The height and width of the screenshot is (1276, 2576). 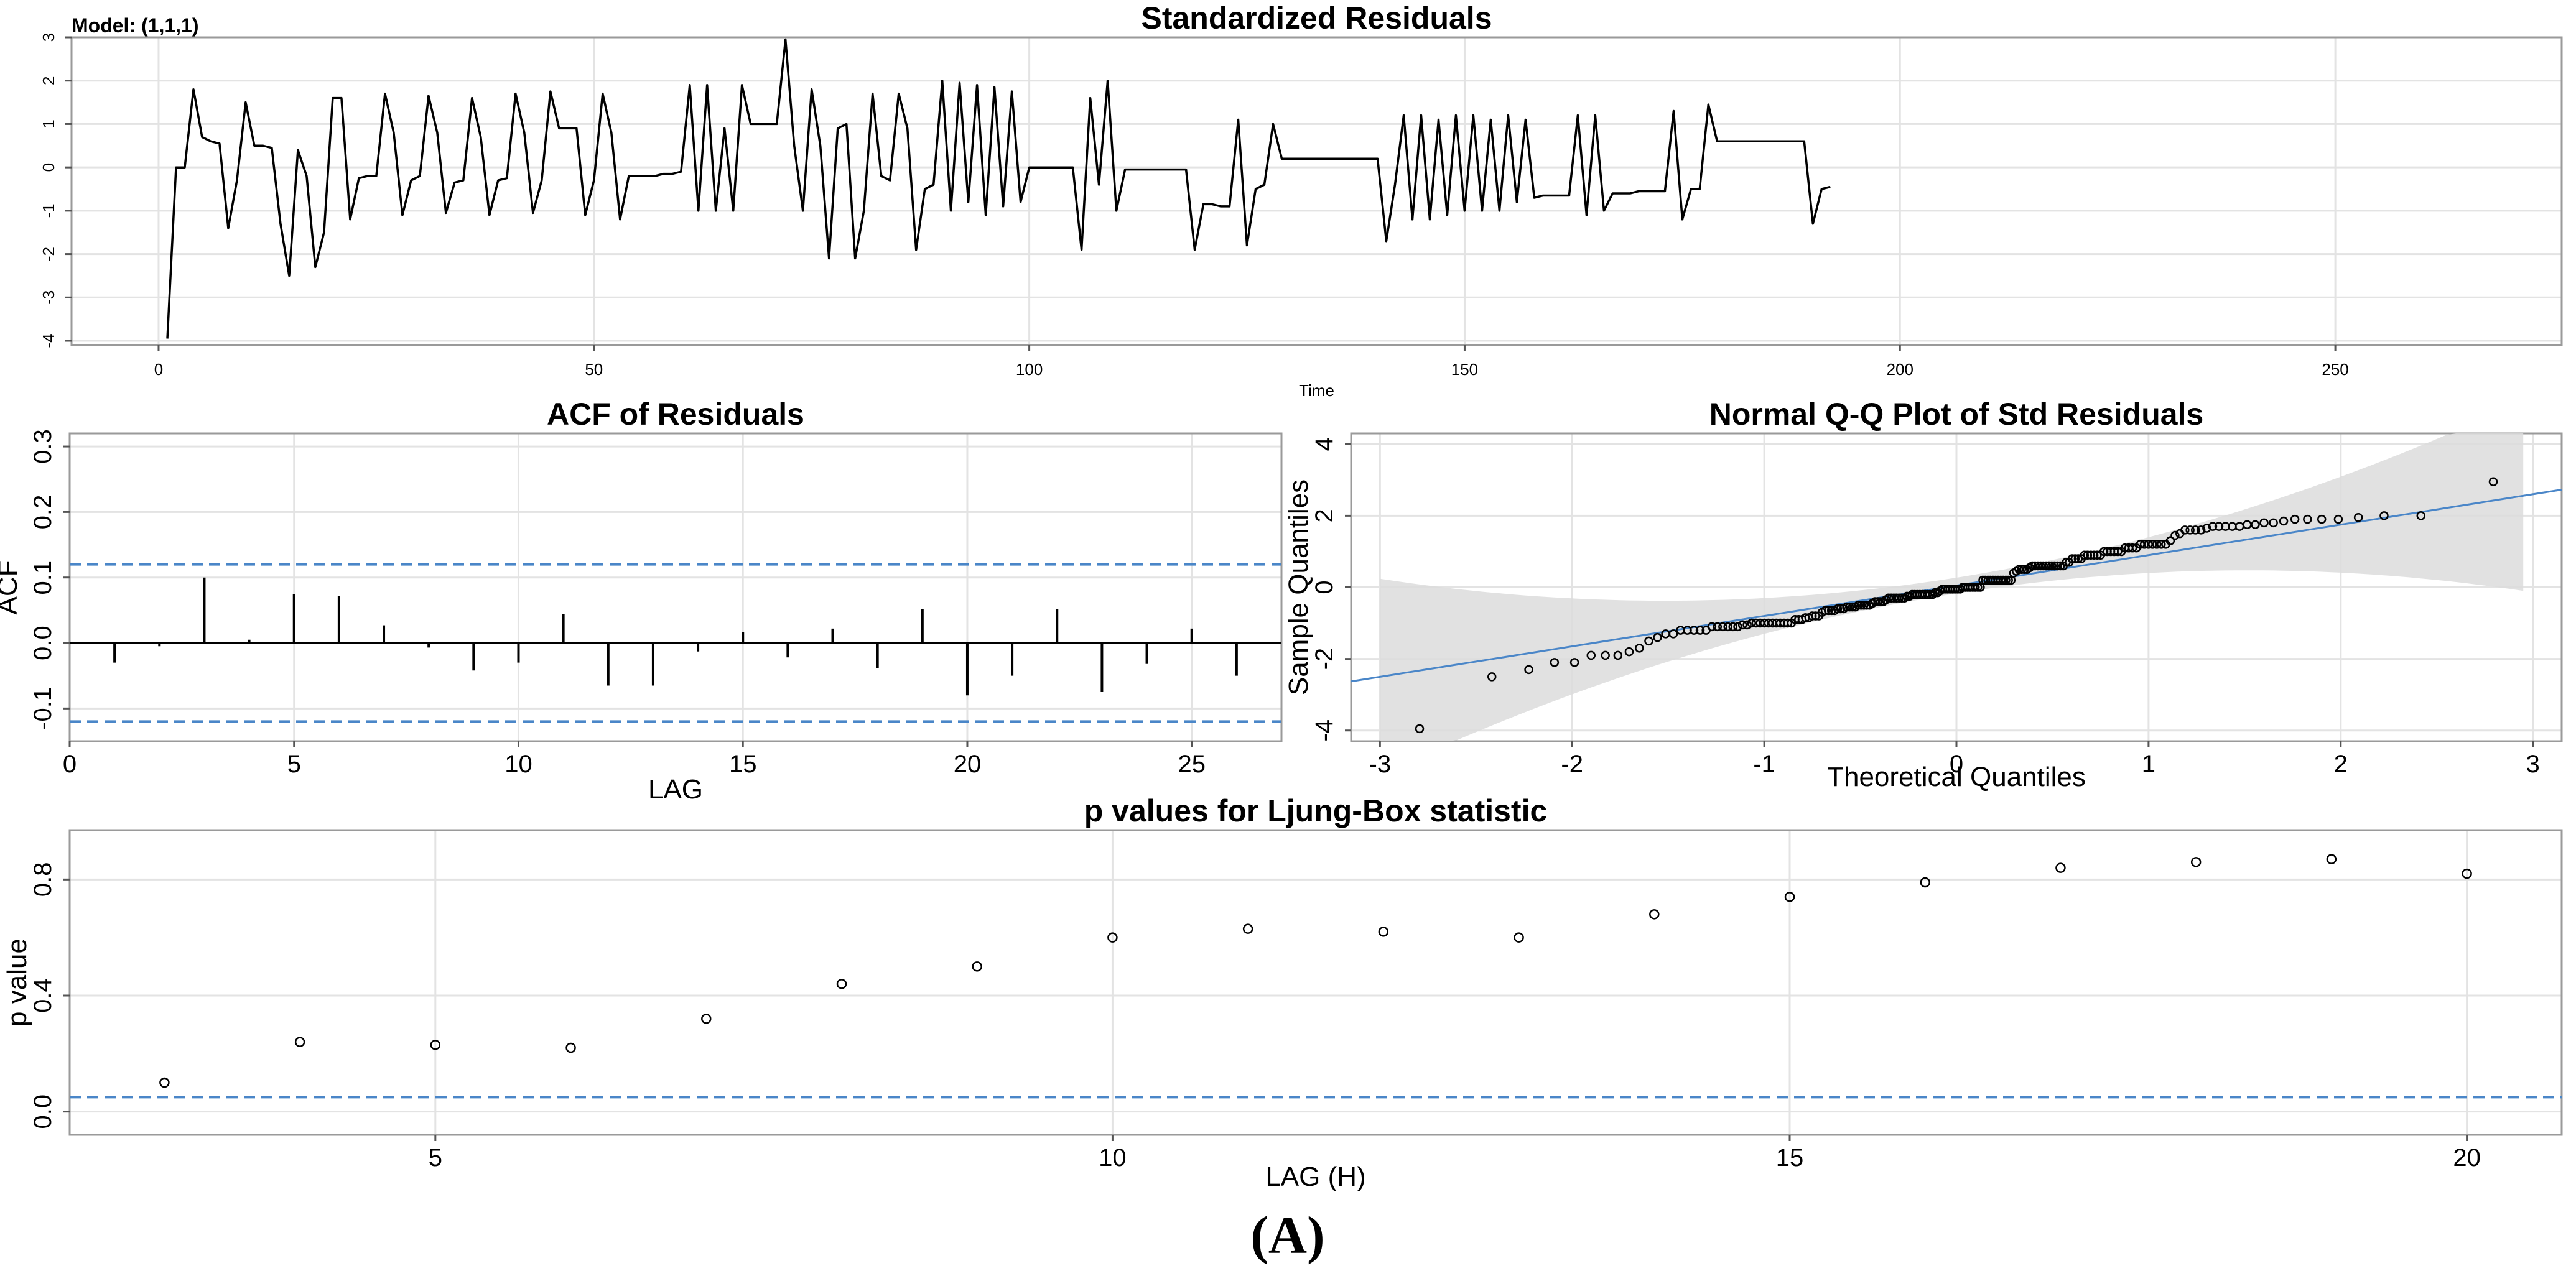 I want to click on x-tick-label: 100, so click(x=1029, y=370).